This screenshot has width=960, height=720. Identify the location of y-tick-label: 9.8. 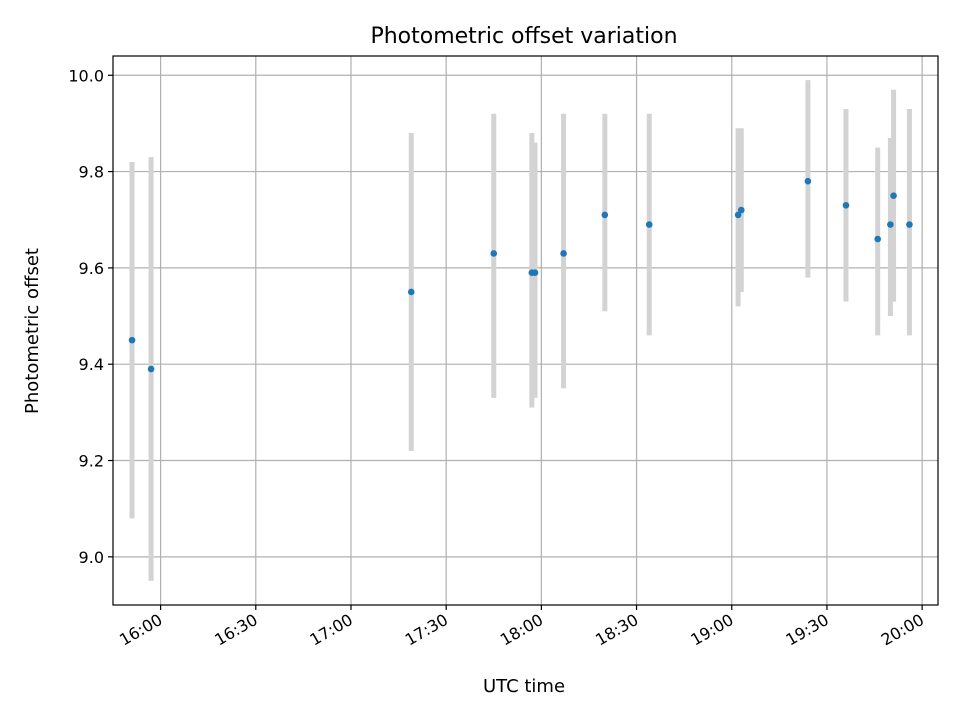
(91, 172).